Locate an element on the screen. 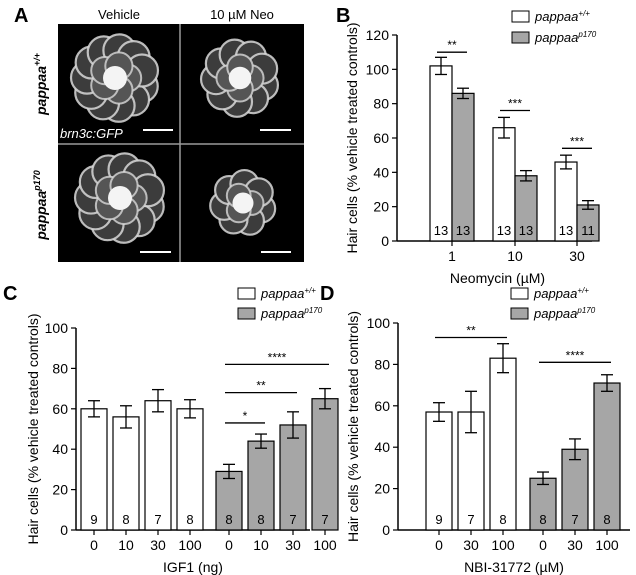  legend-d: pappaa+/+ pappaap170 is located at coordinates (553, 303).